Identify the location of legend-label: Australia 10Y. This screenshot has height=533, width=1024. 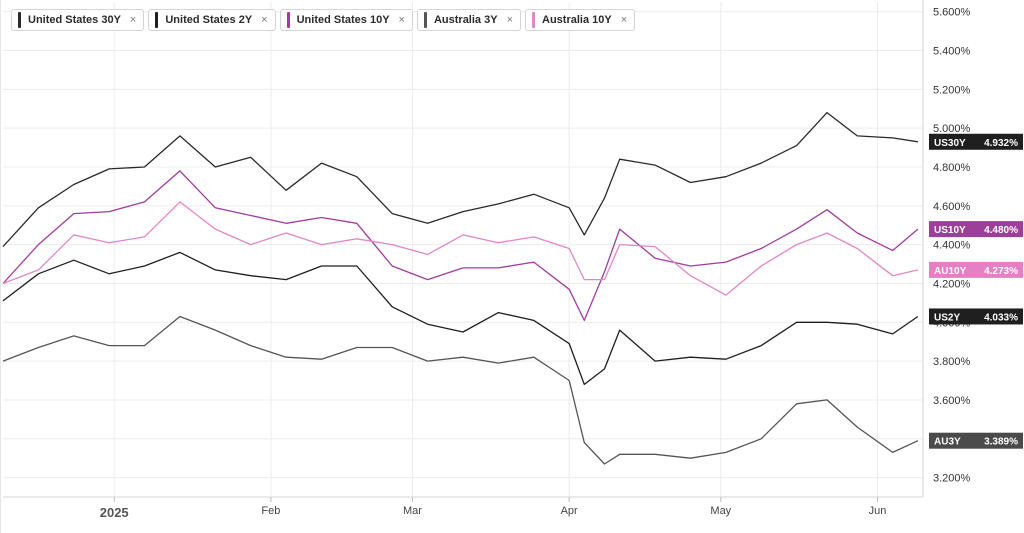
(577, 20).